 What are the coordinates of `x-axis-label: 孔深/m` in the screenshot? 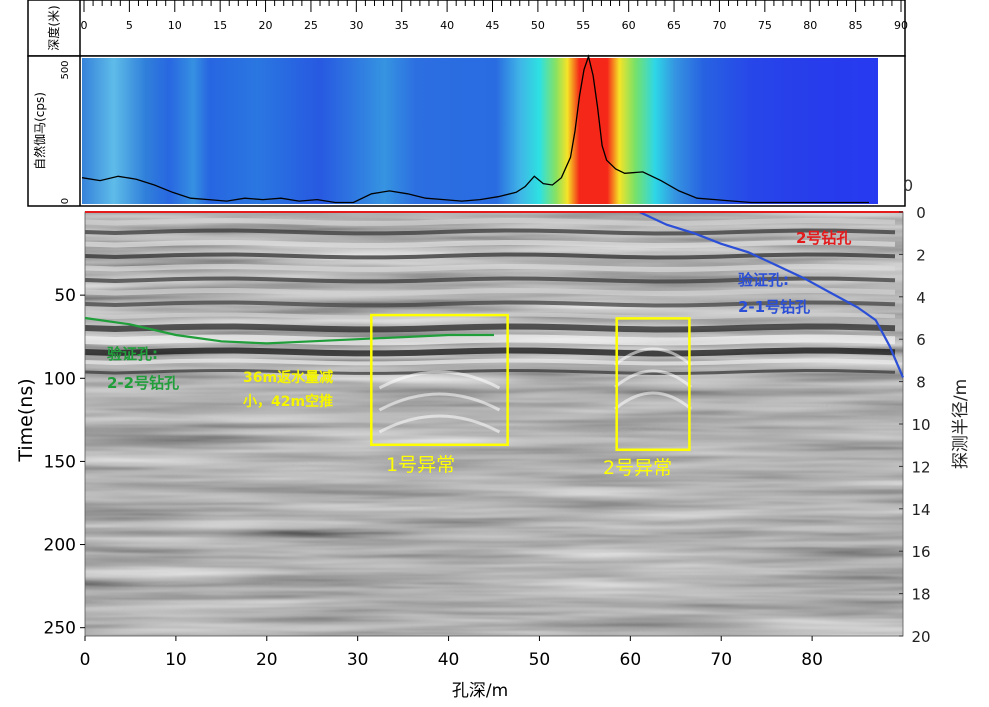 It's located at (480, 691).